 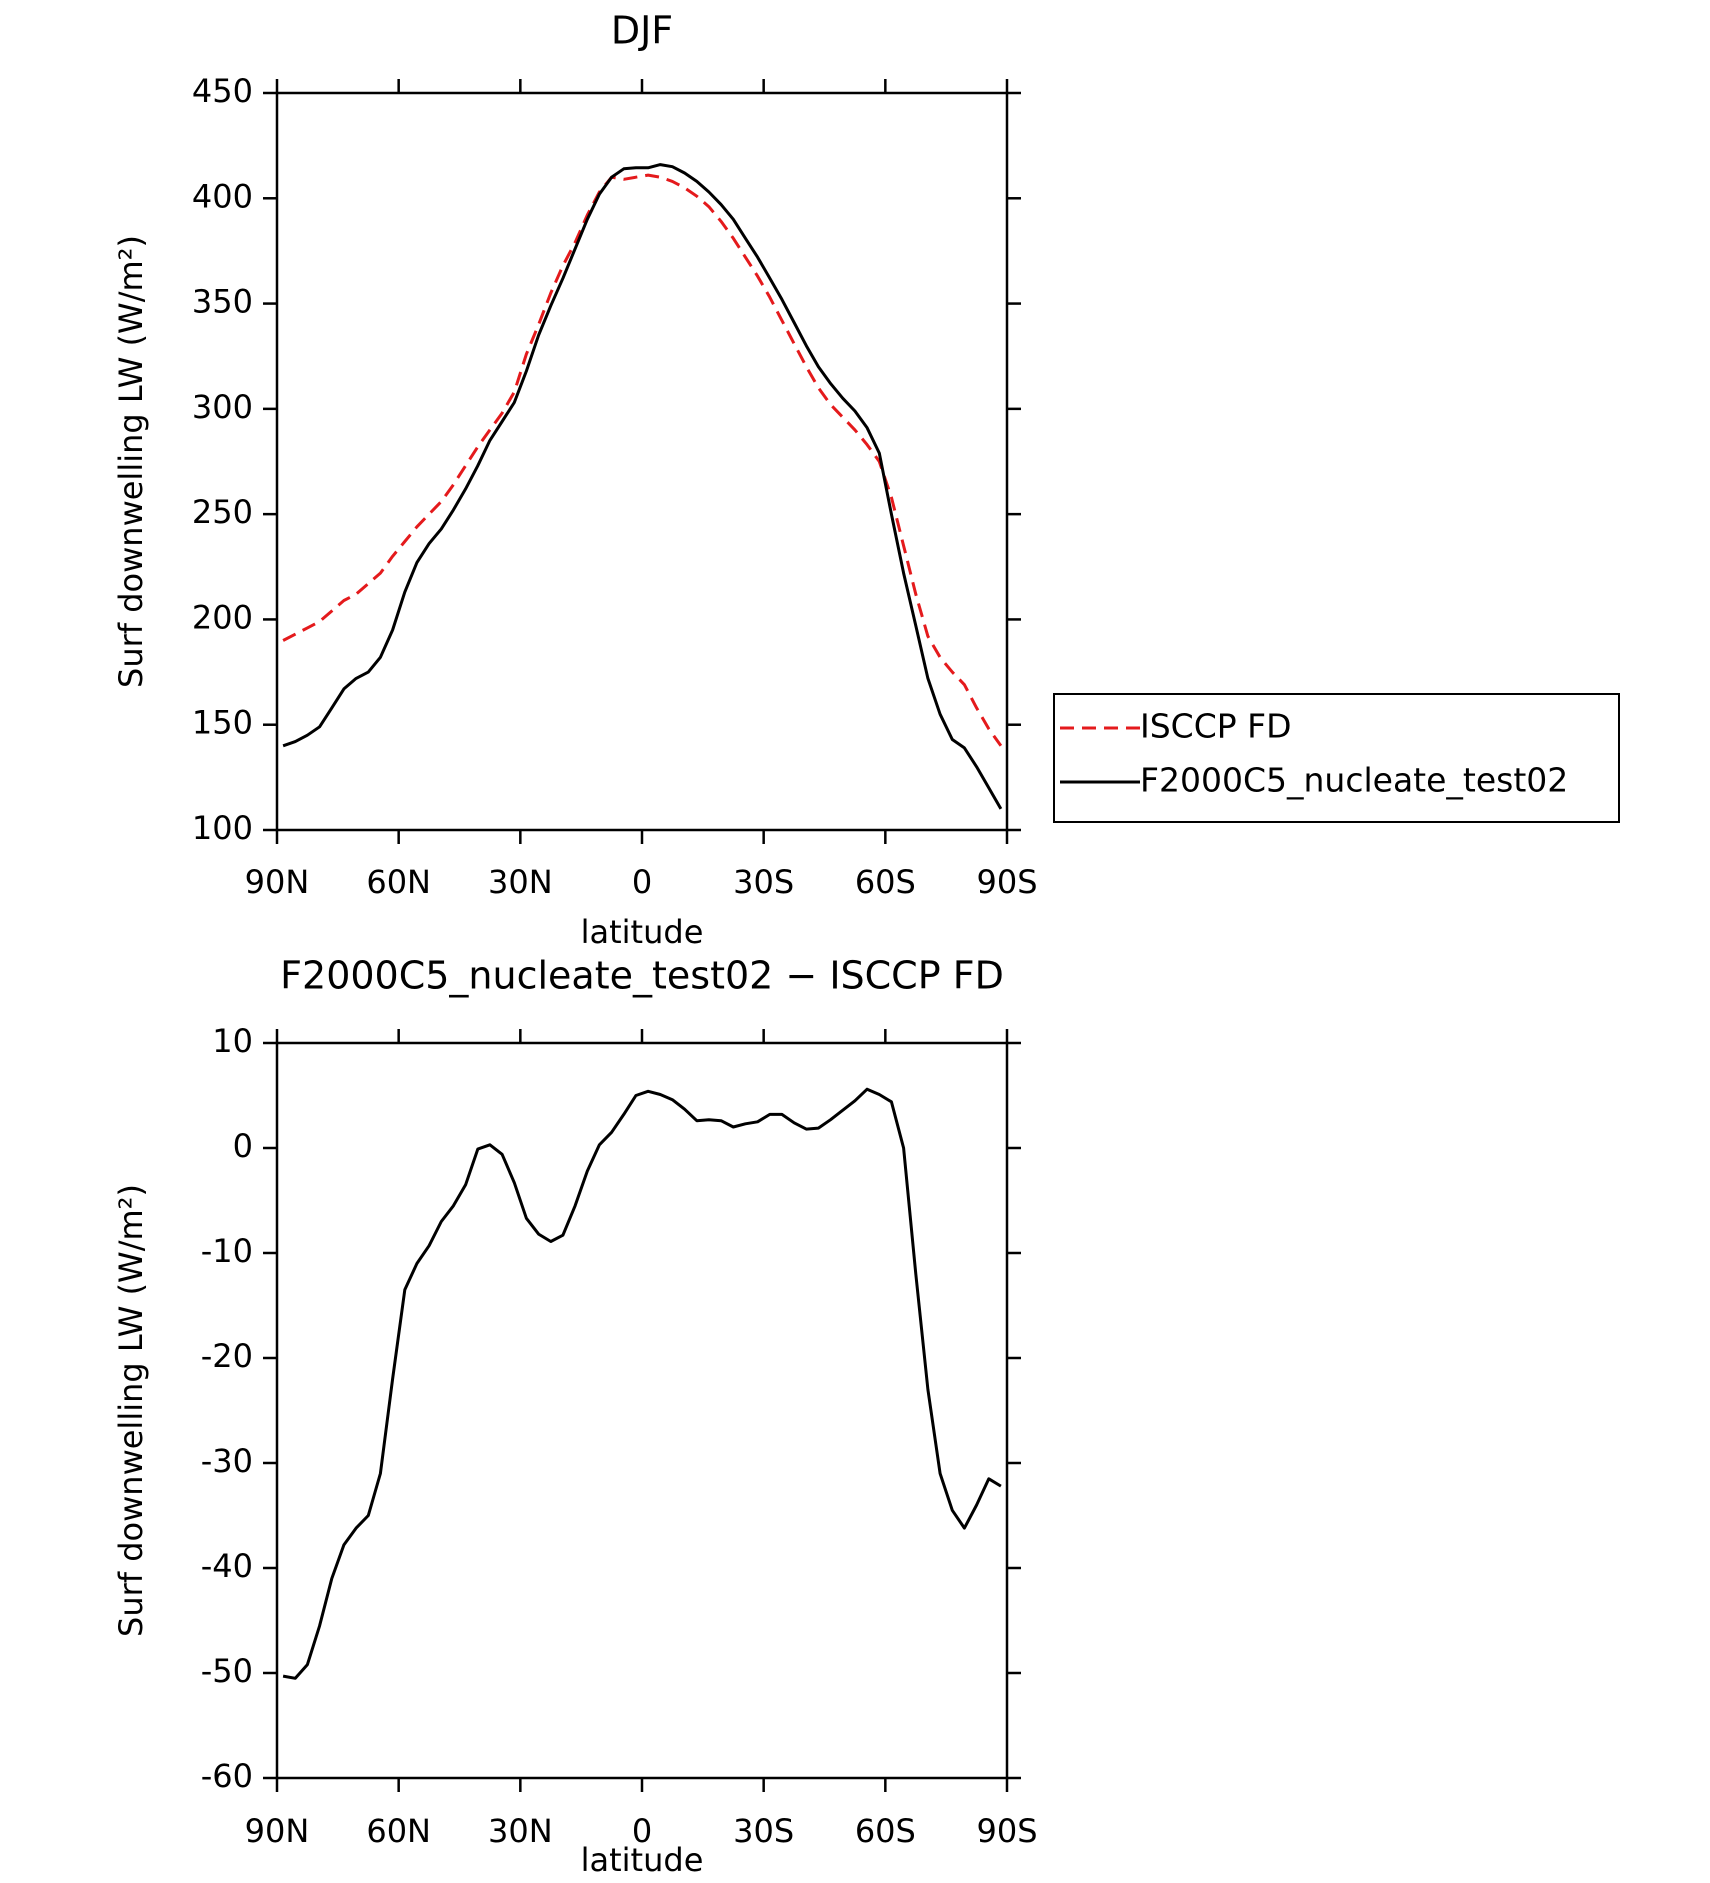 What do you see at coordinates (227, 1461) in the screenshot?
I see `y-tick-label: -30` at bounding box center [227, 1461].